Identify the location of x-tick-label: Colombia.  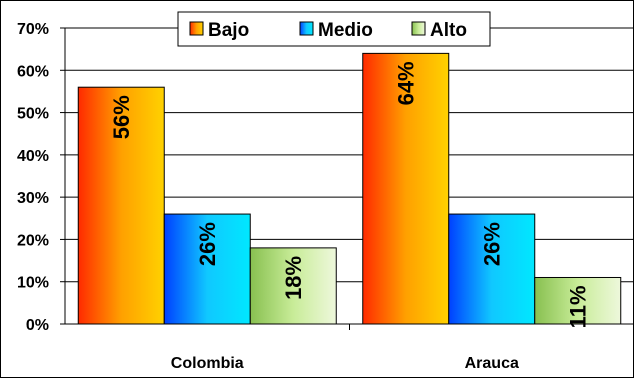
(207, 363).